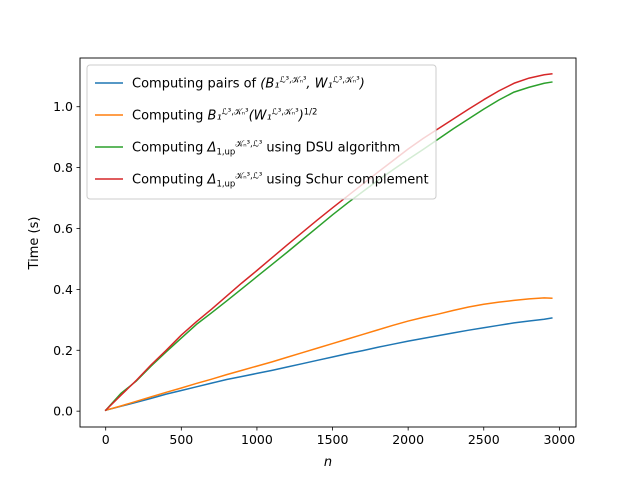 The image size is (640, 480). What do you see at coordinates (63, 350) in the screenshot?
I see `y-tick-label: 0.2` at bounding box center [63, 350].